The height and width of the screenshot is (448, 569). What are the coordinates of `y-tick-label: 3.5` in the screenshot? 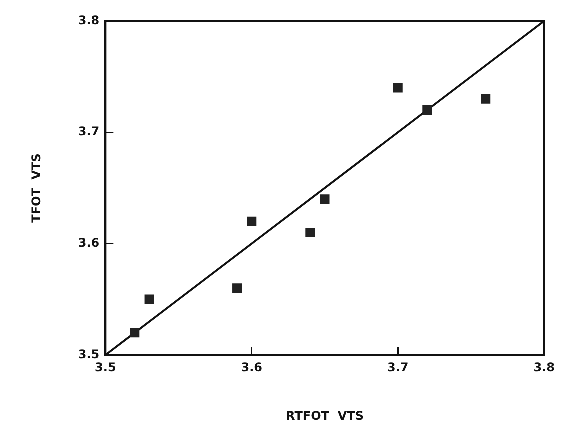 It's located at (89, 354).